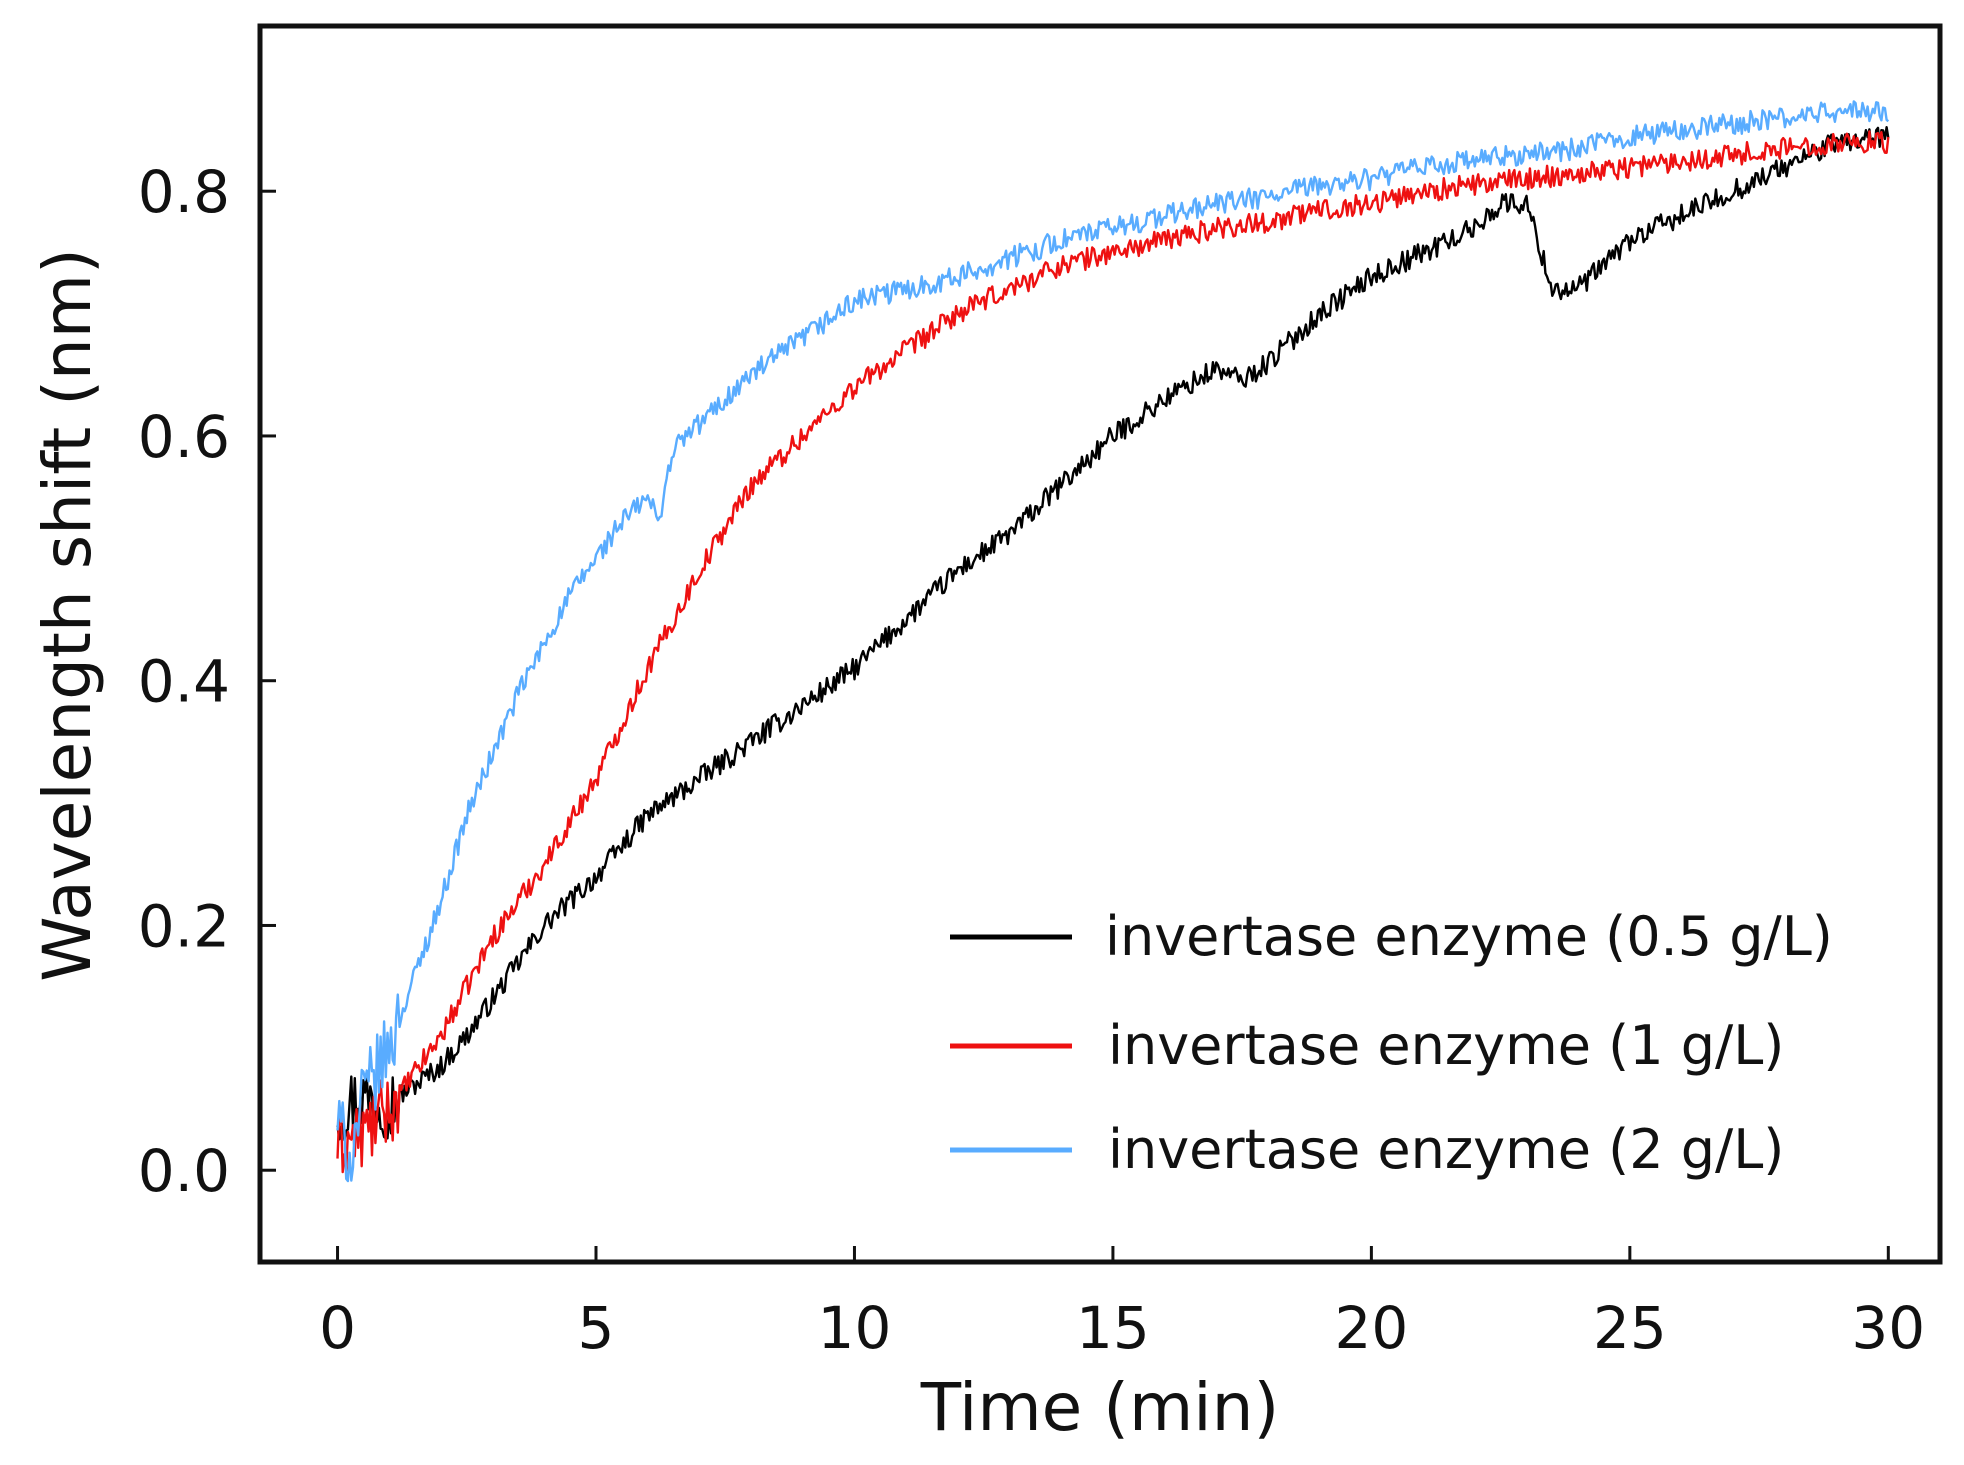 The height and width of the screenshot is (1465, 1964). Describe the element at coordinates (596, 1328) in the screenshot. I see `x-tick-label: 5` at that location.